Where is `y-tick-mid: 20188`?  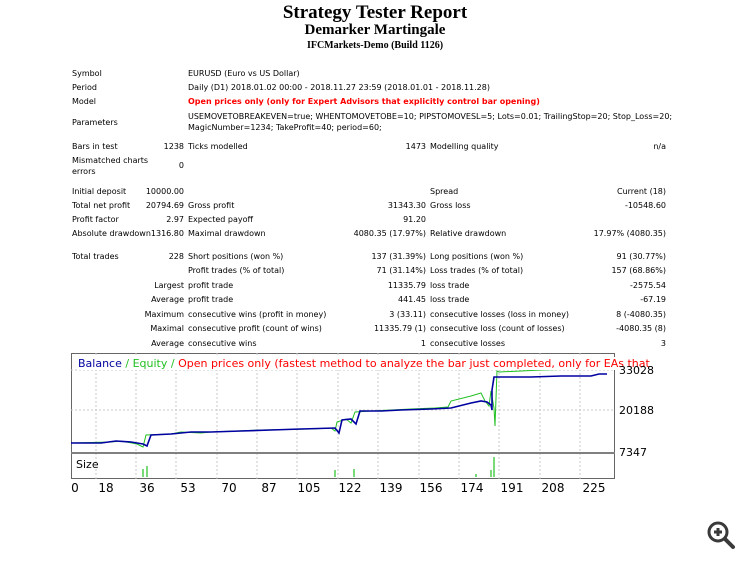
y-tick-mid: 20188 is located at coordinates (636, 410).